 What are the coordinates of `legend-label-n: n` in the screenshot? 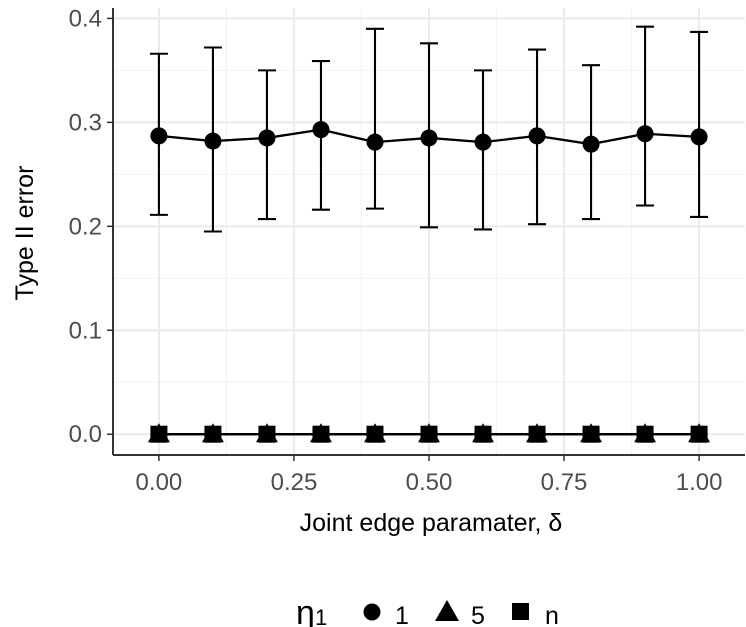 It's located at (552, 614).